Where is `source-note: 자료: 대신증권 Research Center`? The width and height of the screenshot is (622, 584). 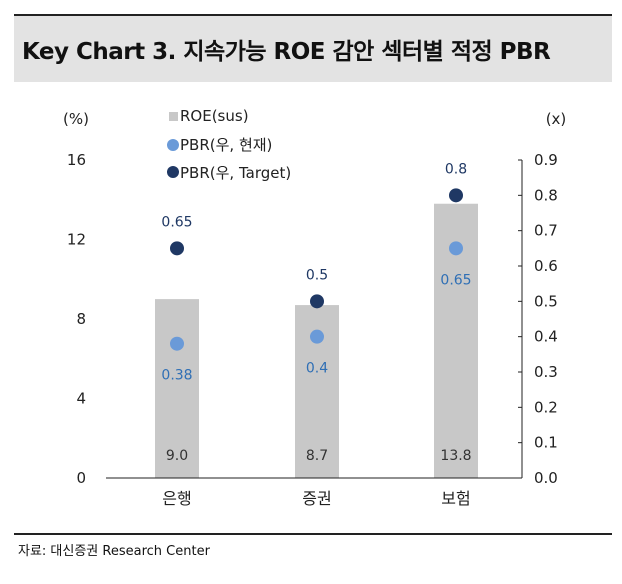 source-note: 자료: 대신증권 Research Center is located at coordinates (114, 551).